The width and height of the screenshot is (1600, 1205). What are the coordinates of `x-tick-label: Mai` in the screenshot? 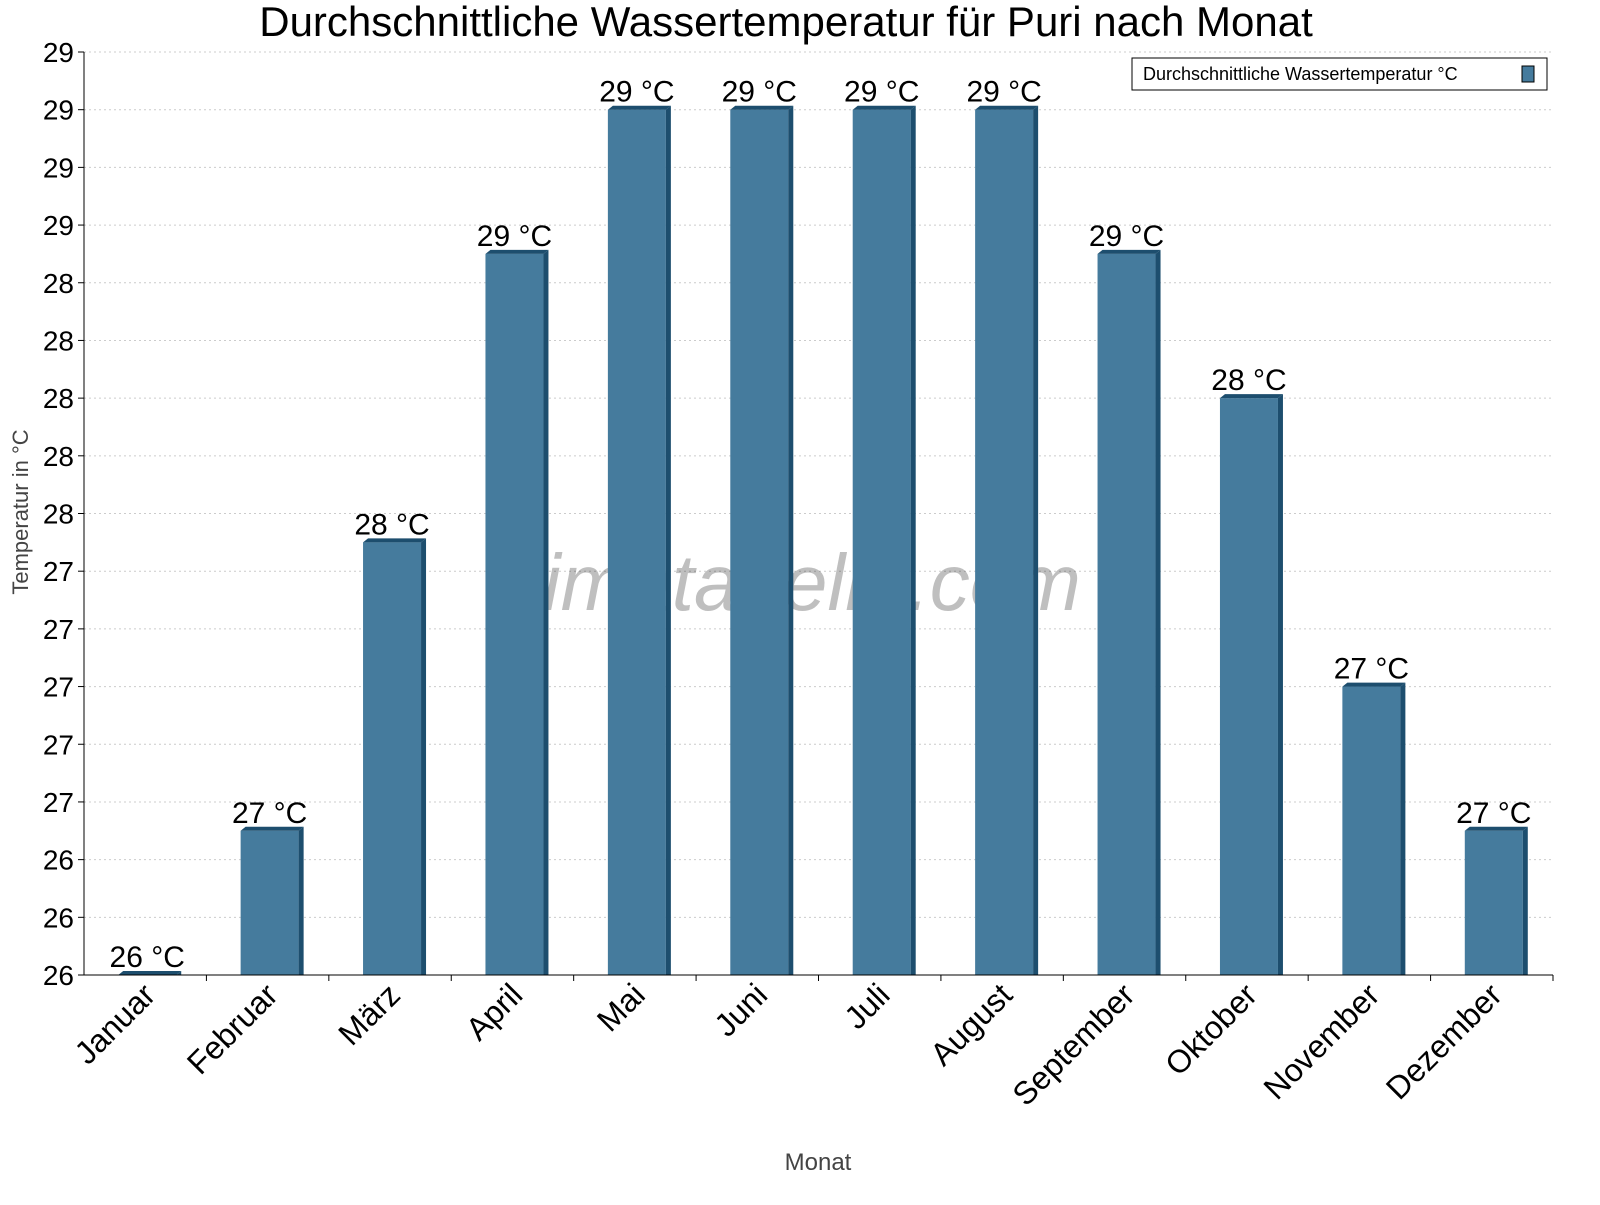 It's located at (621, 1007).